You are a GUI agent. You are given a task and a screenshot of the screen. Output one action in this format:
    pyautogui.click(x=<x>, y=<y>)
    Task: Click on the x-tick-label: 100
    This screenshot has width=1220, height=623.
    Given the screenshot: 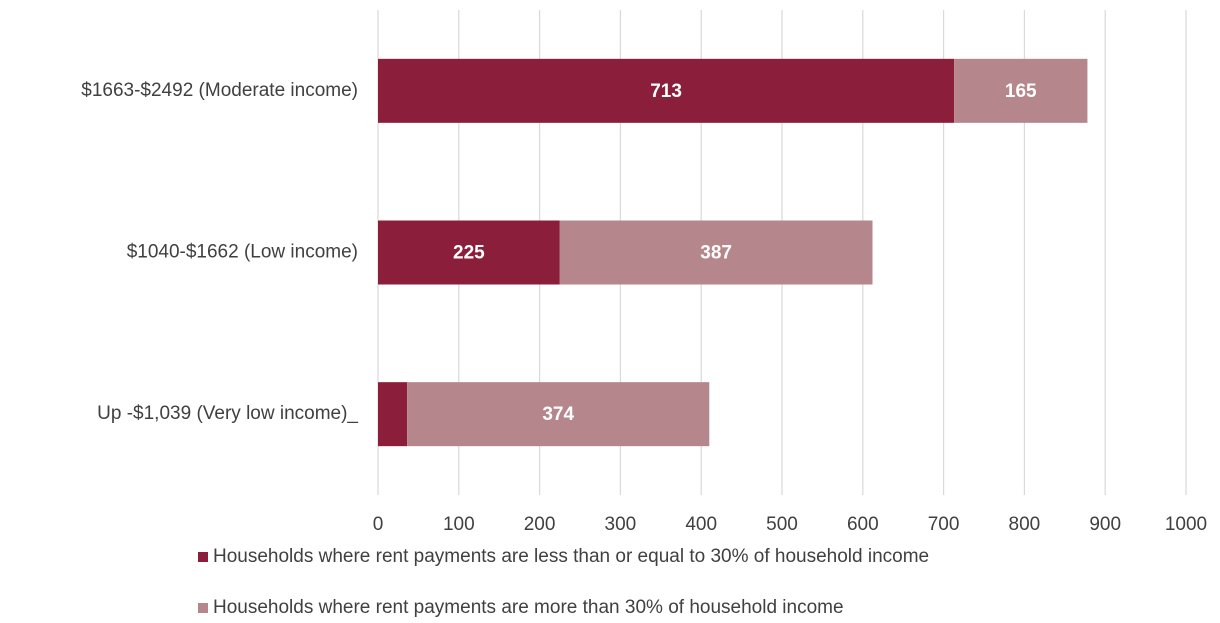 What is the action you would take?
    pyautogui.click(x=459, y=524)
    